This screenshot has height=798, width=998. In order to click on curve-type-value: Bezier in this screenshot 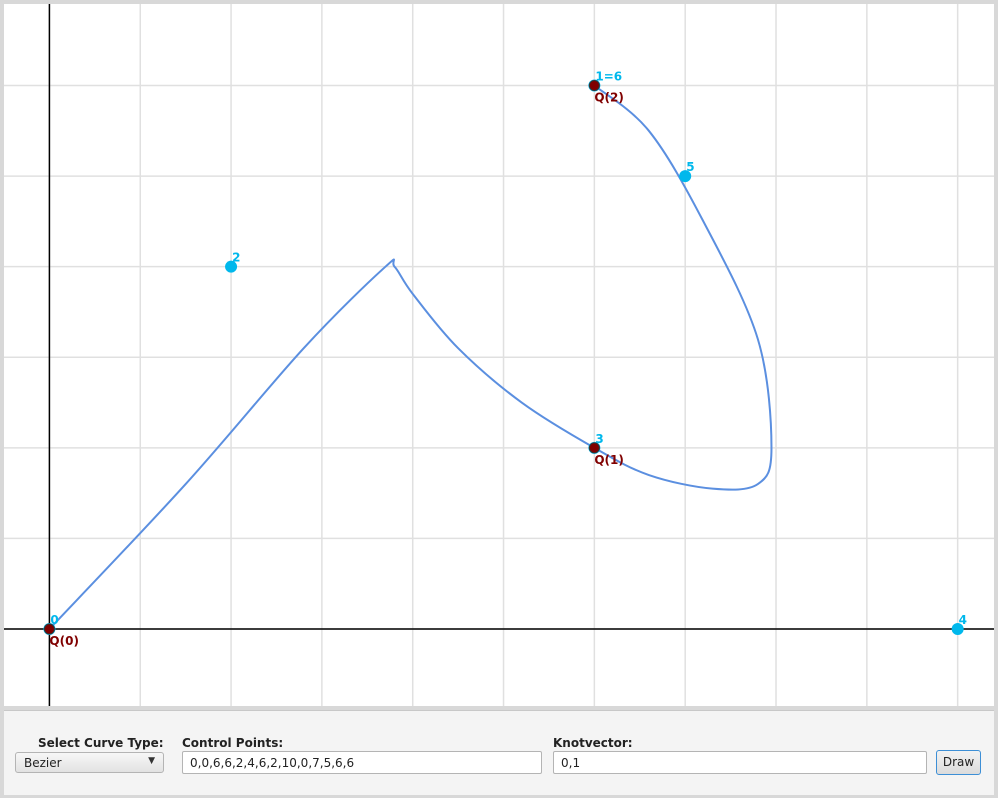, I will do `click(43, 763)`.